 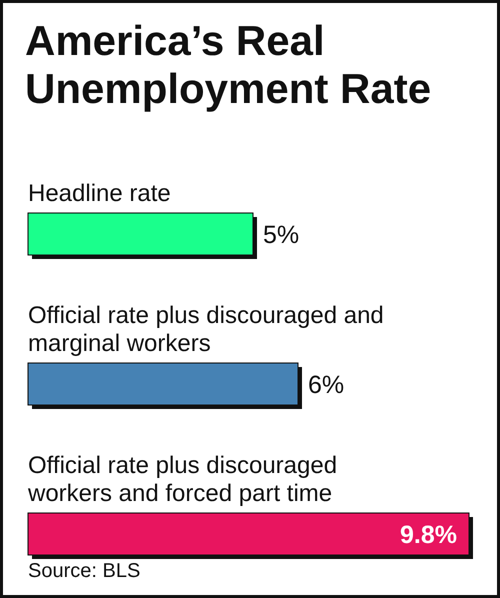 What do you see at coordinates (84, 571) in the screenshot?
I see `source-note: Source: BLS` at bounding box center [84, 571].